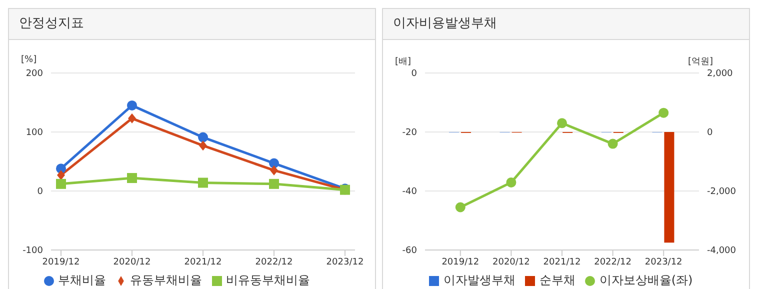  Describe the element at coordinates (35, 133) in the screenshot. I see `y-tick-label: 100` at that location.